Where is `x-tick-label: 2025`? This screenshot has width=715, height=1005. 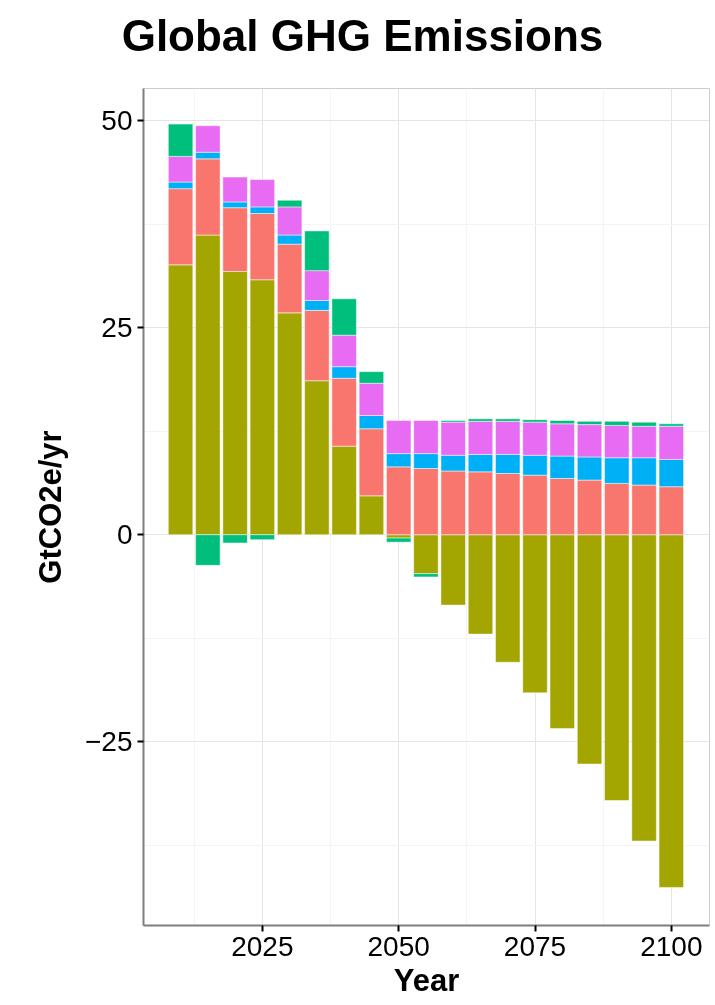 x-tick-label: 2025 is located at coordinates (262, 946).